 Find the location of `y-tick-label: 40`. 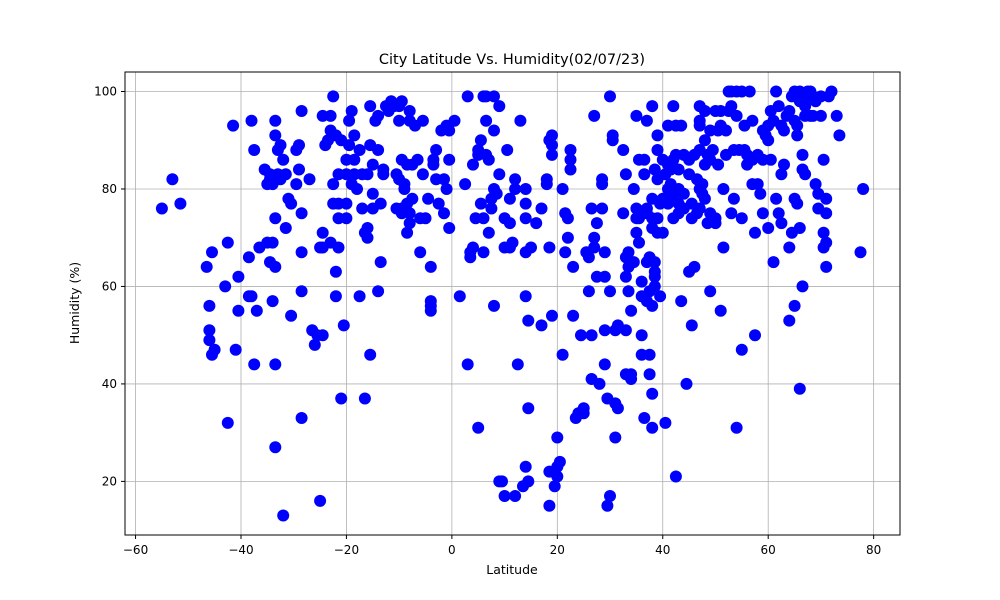

y-tick-label: 40 is located at coordinates (109, 384).